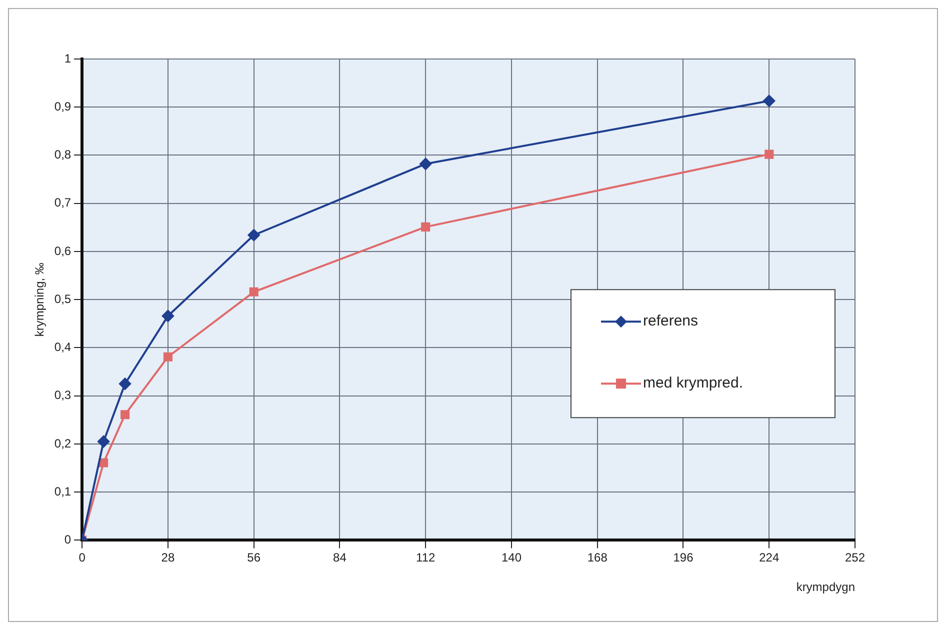 The width and height of the screenshot is (948, 632). Describe the element at coordinates (683, 557) in the screenshot. I see `x-tick-label: 196` at that location.